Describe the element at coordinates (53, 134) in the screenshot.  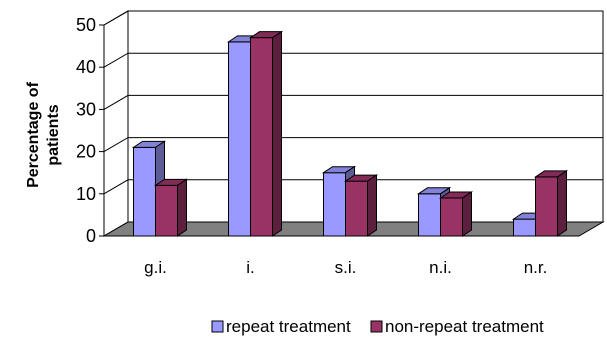
I see `y-axis-label-line-2: patients` at that location.